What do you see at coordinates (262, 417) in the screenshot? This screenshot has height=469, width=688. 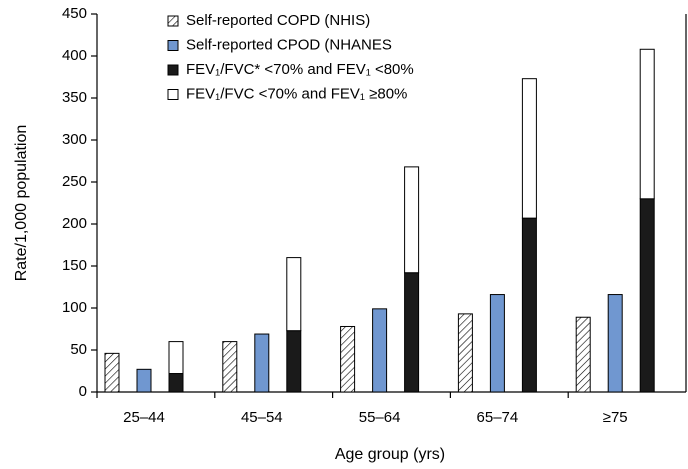 I see `x-tick-label: 45–54` at bounding box center [262, 417].